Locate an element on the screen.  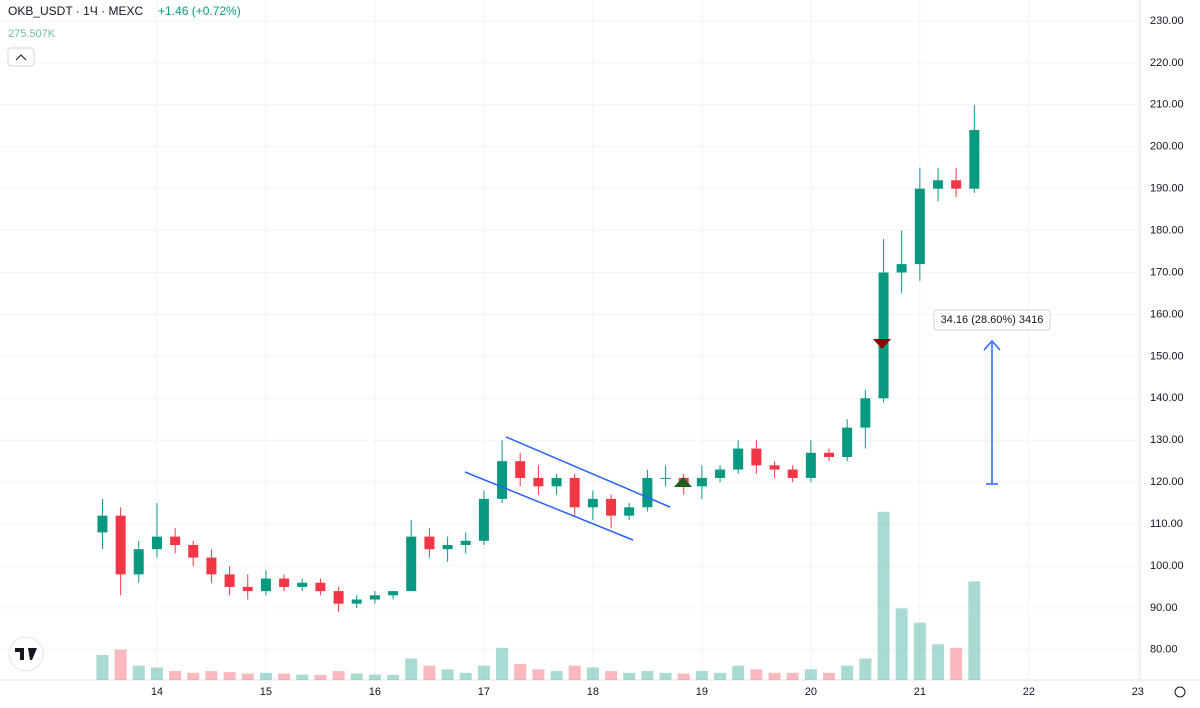
buy-marker is located at coordinates (683, 482).